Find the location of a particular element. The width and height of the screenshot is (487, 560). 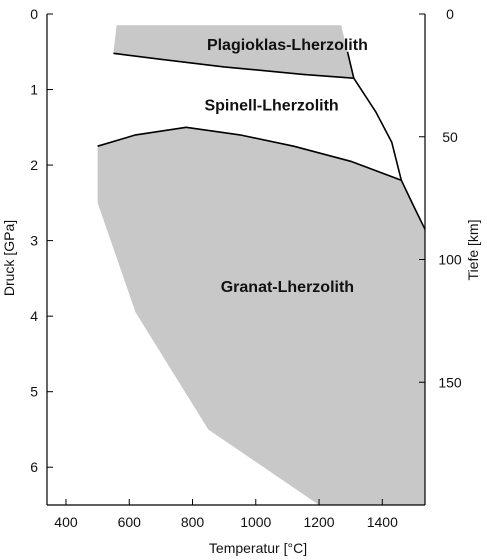

x-tick-label: 400 is located at coordinates (66, 522).